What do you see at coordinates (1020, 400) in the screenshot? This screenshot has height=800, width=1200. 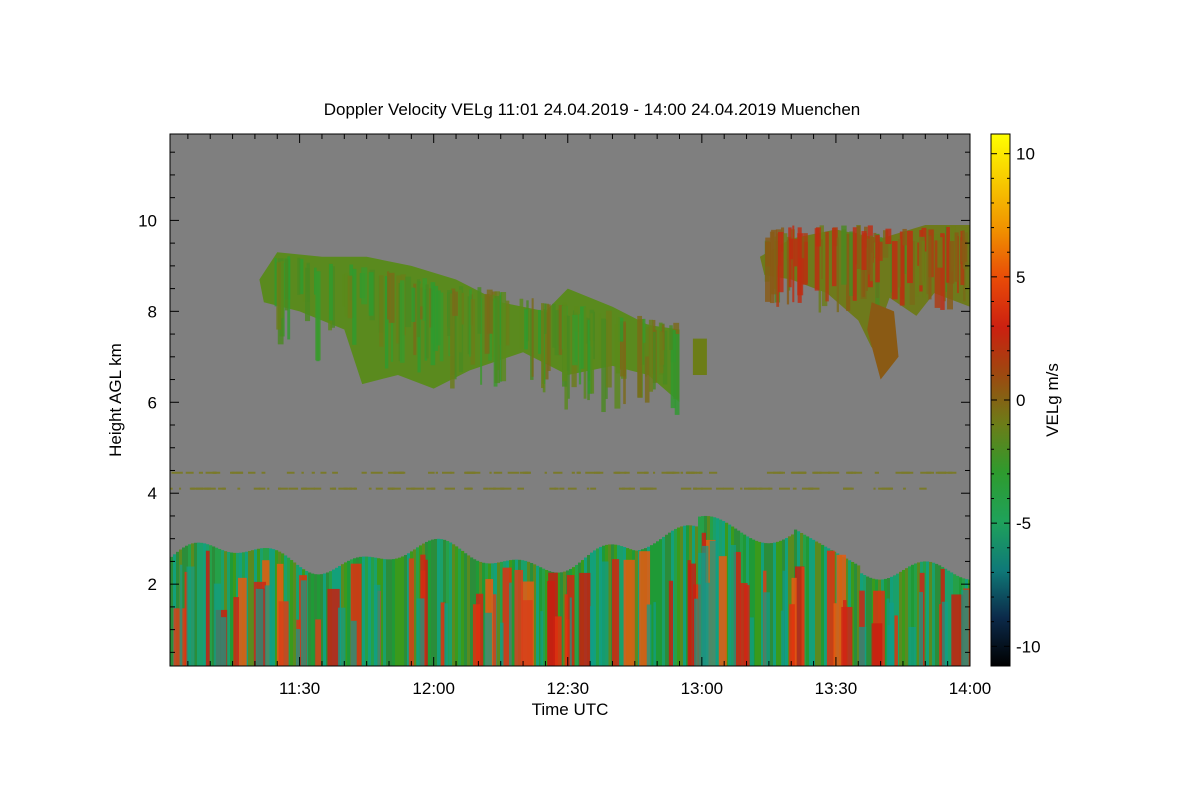 I see `colorbar-tick-label: 0` at bounding box center [1020, 400].